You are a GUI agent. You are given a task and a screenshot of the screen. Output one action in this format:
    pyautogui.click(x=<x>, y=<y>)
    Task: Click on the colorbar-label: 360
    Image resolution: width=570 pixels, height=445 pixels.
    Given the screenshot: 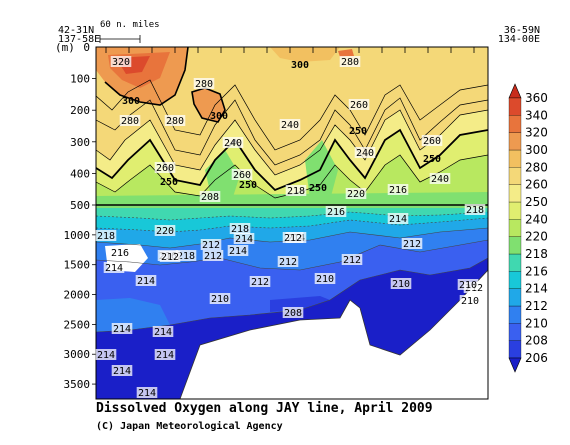 What is the action you would take?
    pyautogui.click(x=536, y=98)
    